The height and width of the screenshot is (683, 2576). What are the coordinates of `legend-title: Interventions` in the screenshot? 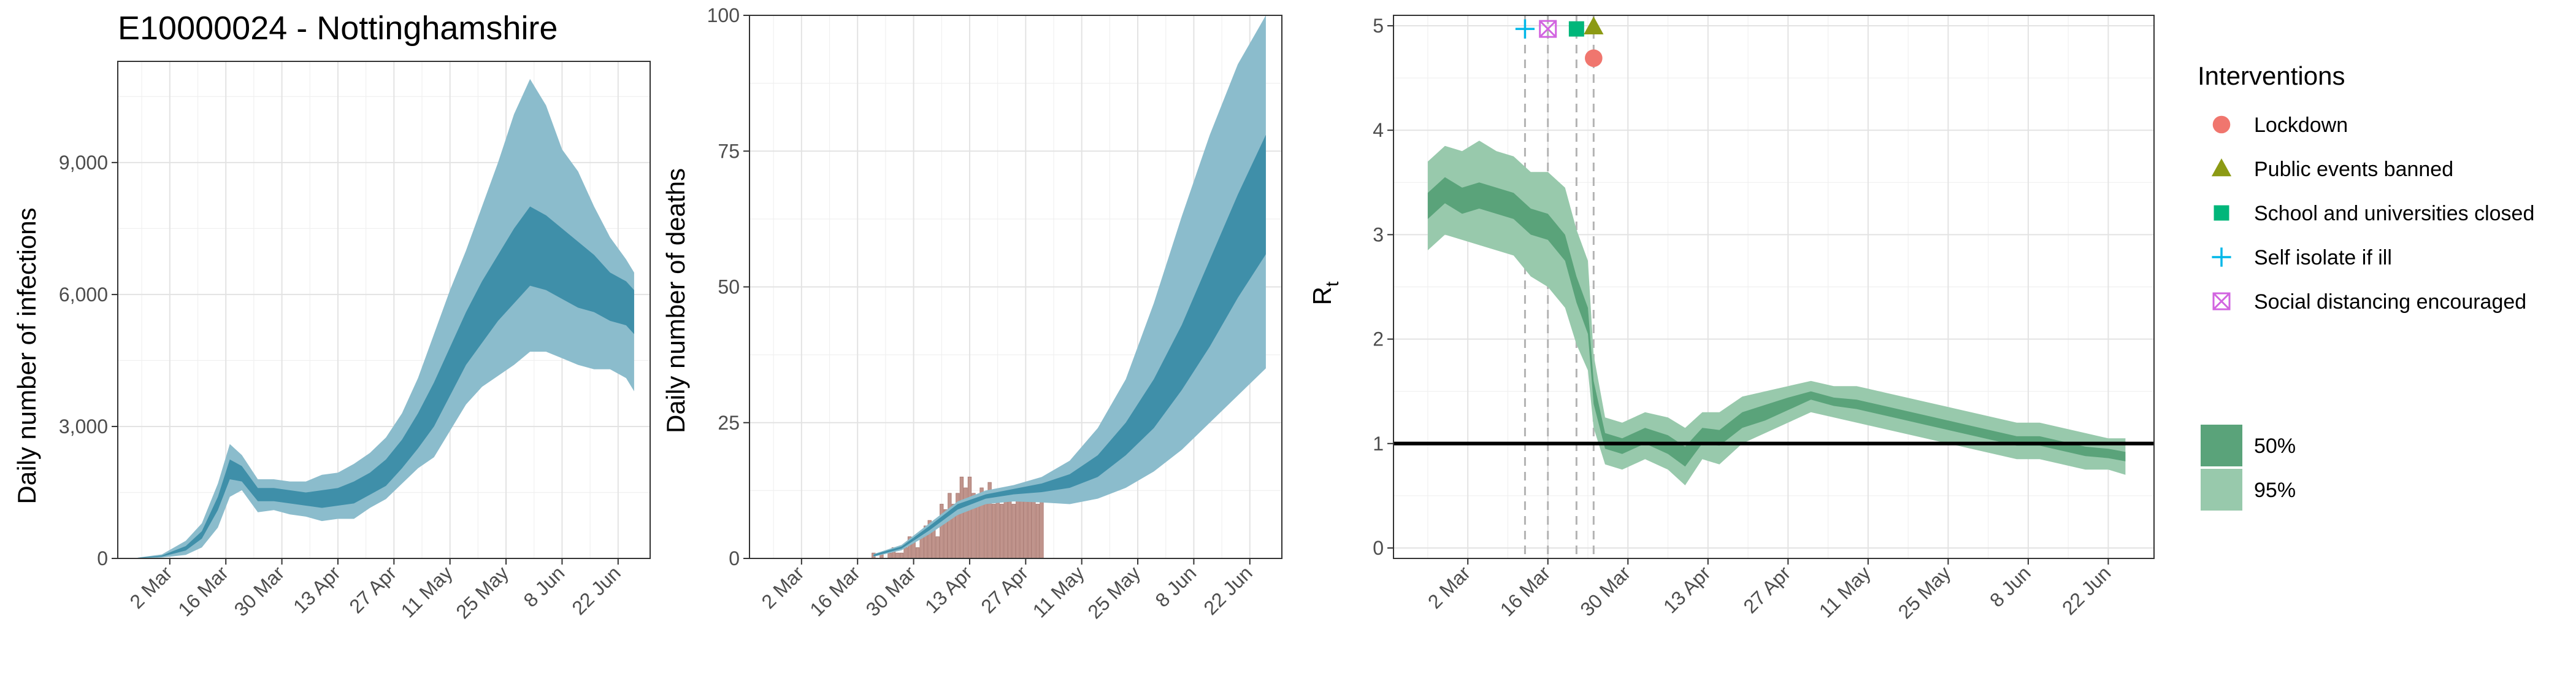 It's located at (2271, 75).